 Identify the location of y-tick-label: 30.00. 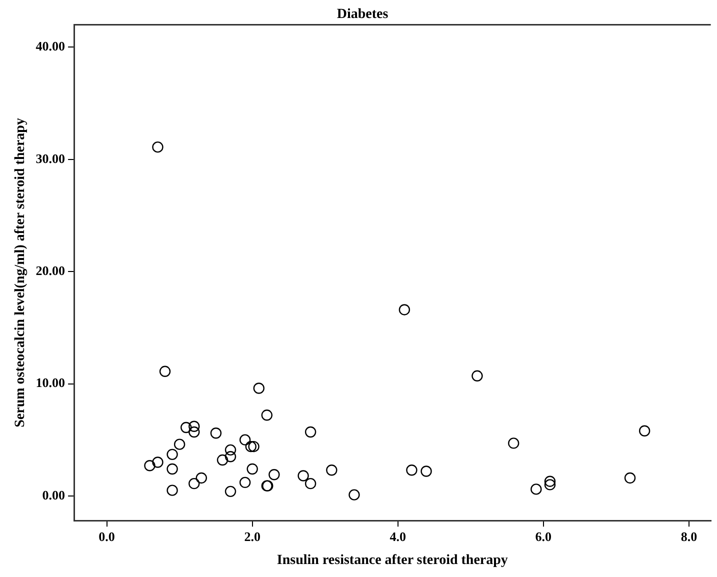
(51, 158).